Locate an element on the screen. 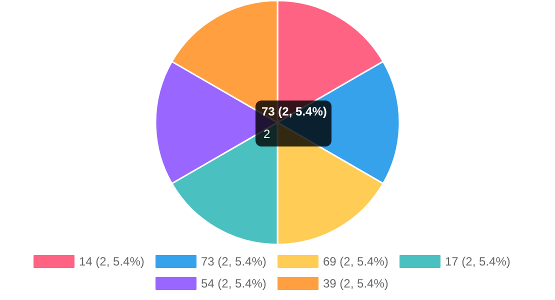 This screenshot has width=555, height=300. legend-label: 17 (2, 5.4%) is located at coordinates (477, 261).